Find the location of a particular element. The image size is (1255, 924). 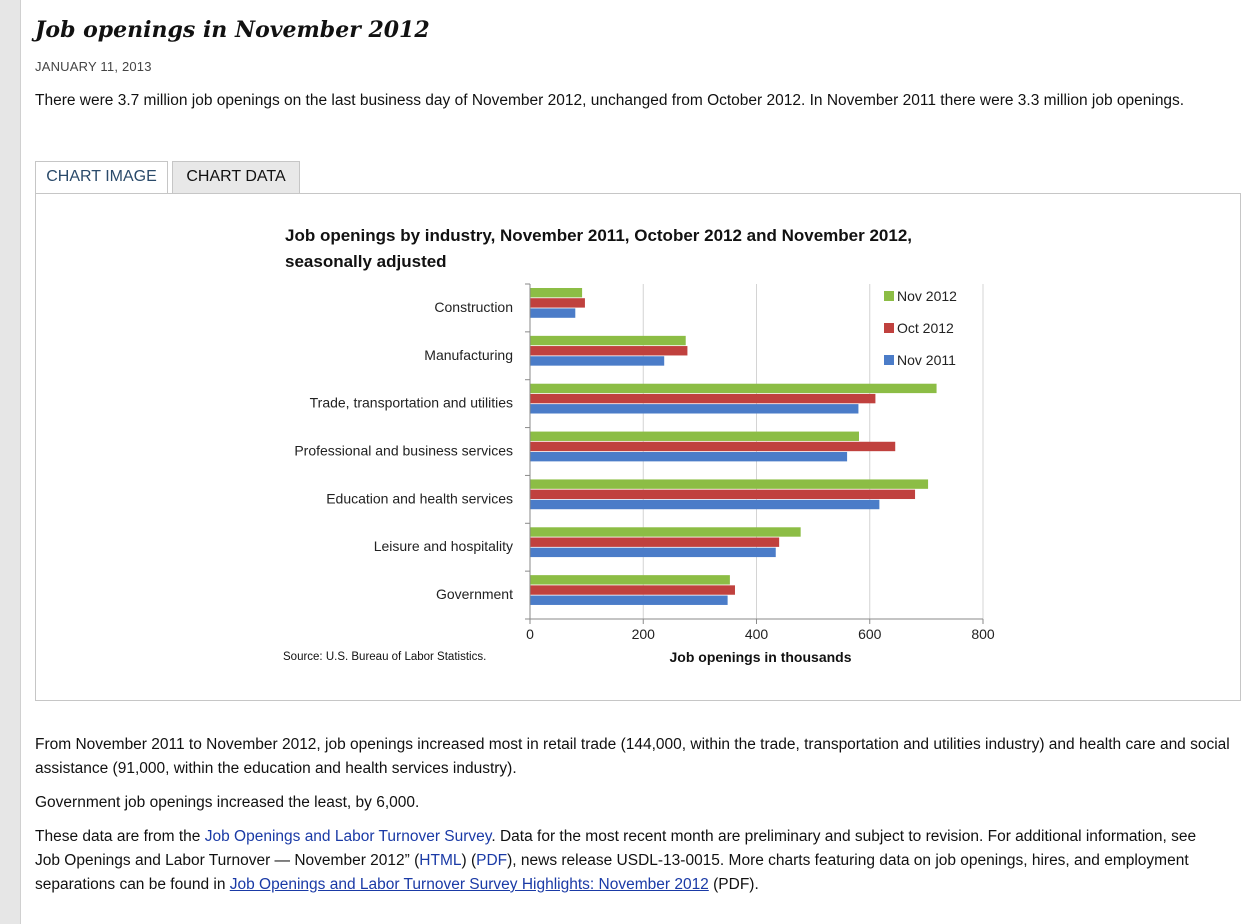

pdf-link: PDF is located at coordinates (492, 860).